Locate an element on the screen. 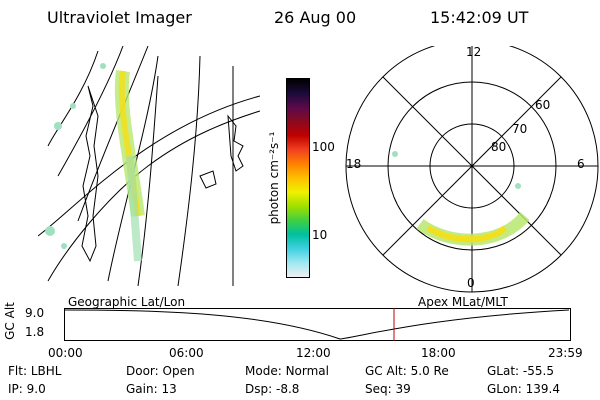 Image resolution: width=600 pixels, height=400 pixels. time-label: 15:42:09 UT is located at coordinates (479, 17).